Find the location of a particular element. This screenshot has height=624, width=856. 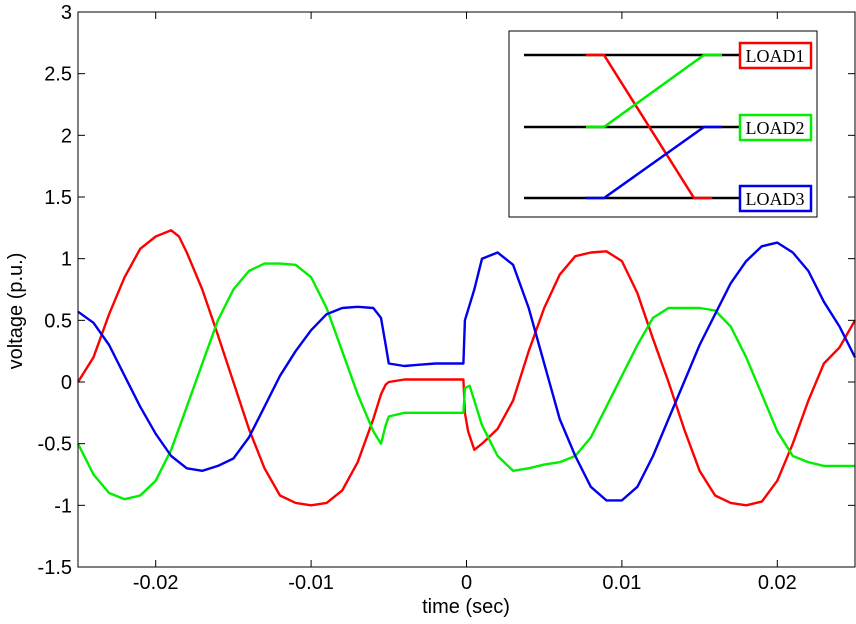

legend-path-green is located at coordinates (654, 91).